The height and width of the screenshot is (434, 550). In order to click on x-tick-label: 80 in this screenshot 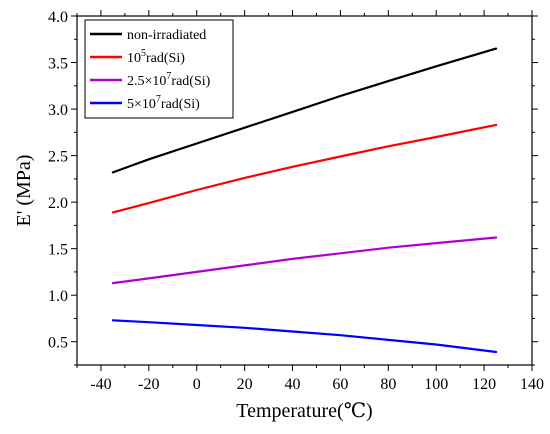, I will do `click(388, 384)`.